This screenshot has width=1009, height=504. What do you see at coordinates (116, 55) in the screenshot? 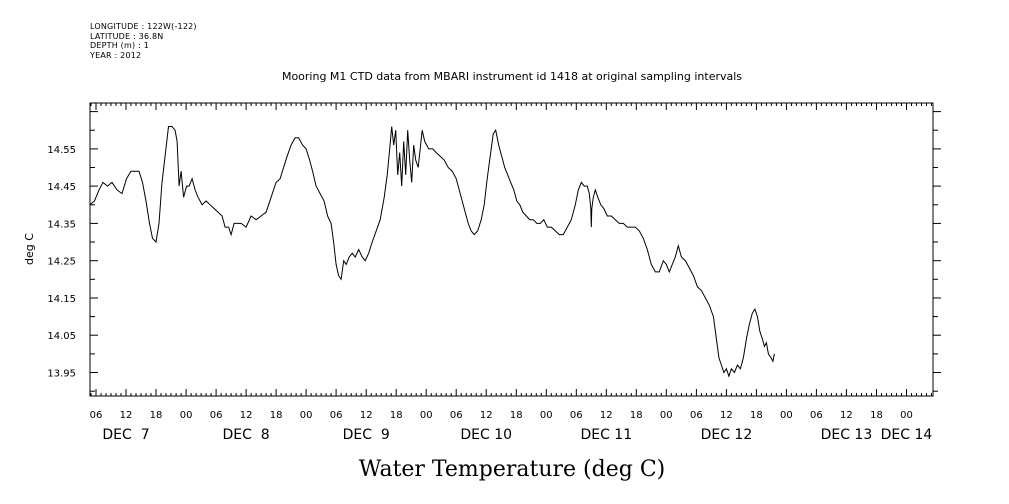
I see `year-line: YEAR : 2012` at bounding box center [116, 55].